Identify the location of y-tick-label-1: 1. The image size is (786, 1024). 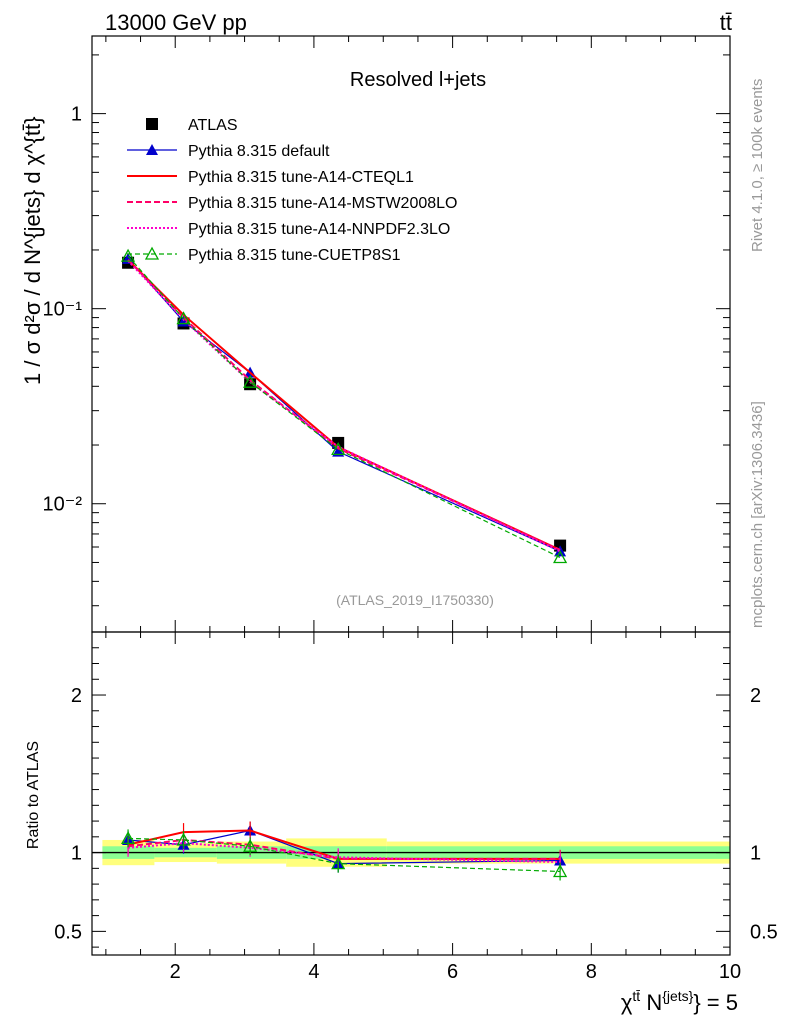
(76, 115).